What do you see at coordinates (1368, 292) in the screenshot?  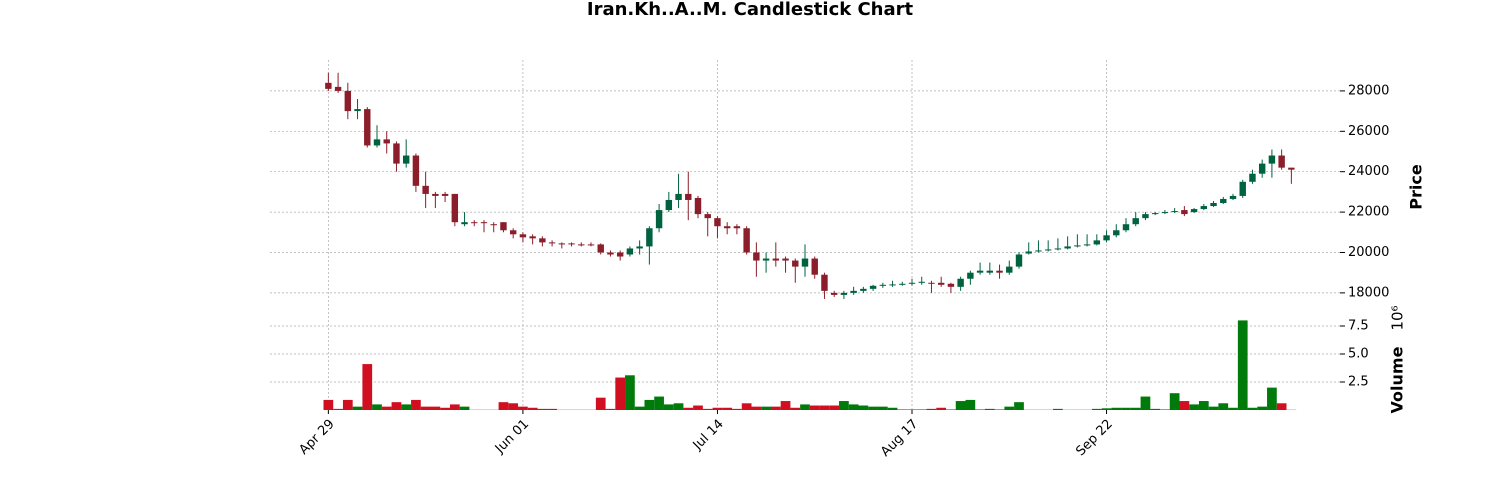 I see `y-tick-label: 18000` at bounding box center [1368, 292].